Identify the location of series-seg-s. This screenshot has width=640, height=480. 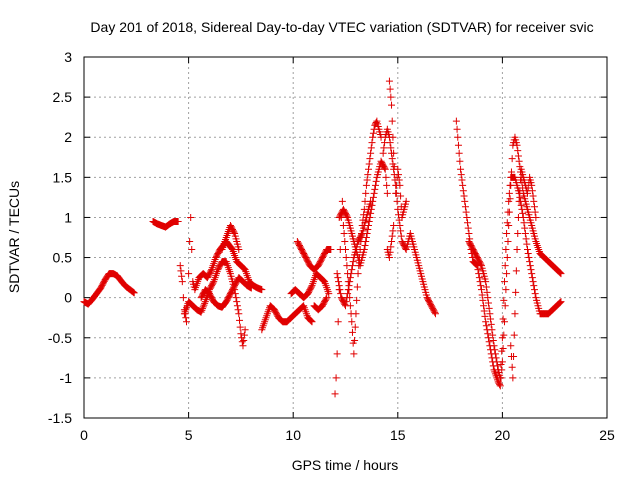
(523, 273).